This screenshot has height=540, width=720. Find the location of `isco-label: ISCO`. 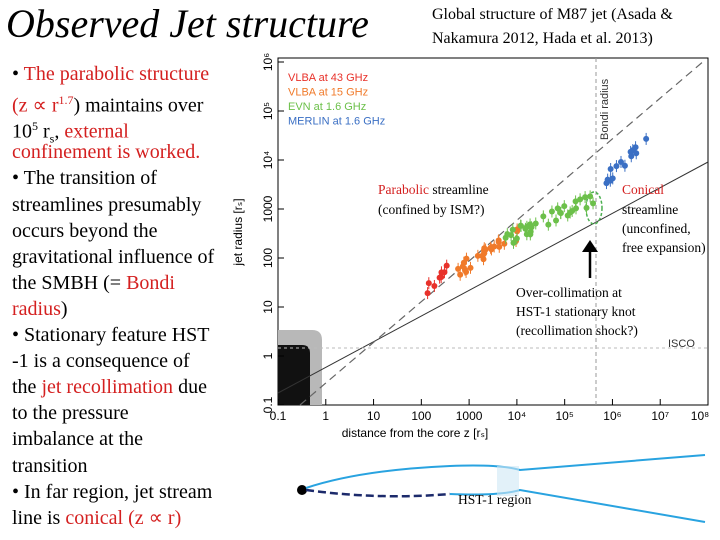

isco-label: ISCO is located at coordinates (681, 344).